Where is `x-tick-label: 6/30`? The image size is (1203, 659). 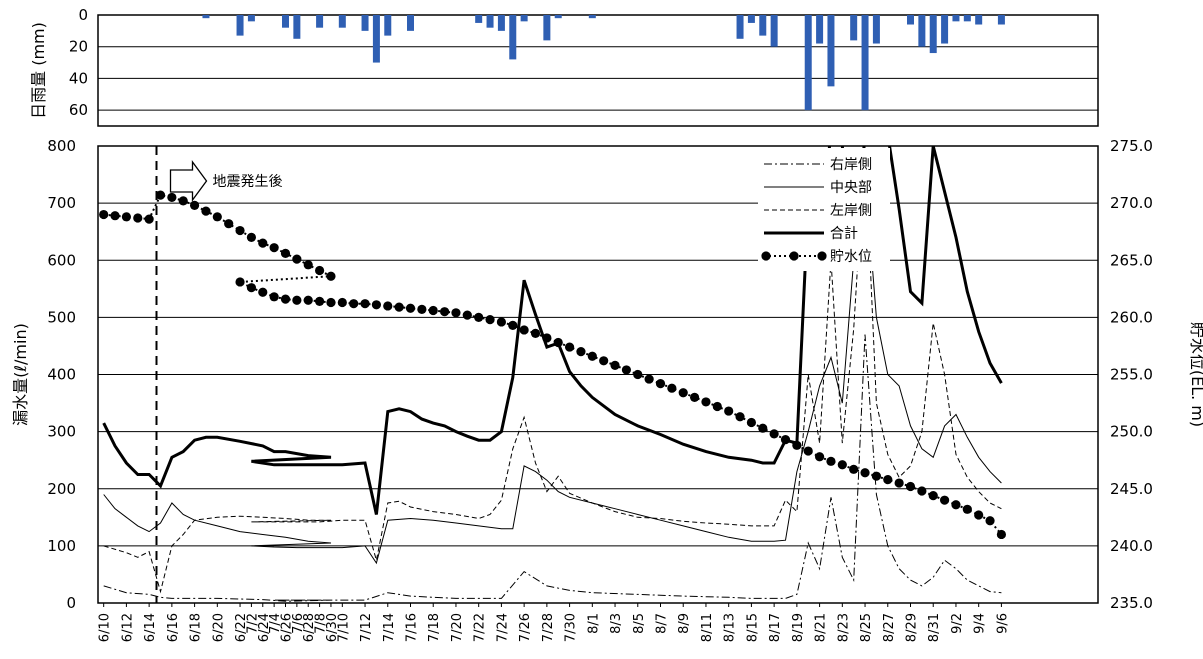
x-tick-label: 6/30 is located at coordinates (332, 627).